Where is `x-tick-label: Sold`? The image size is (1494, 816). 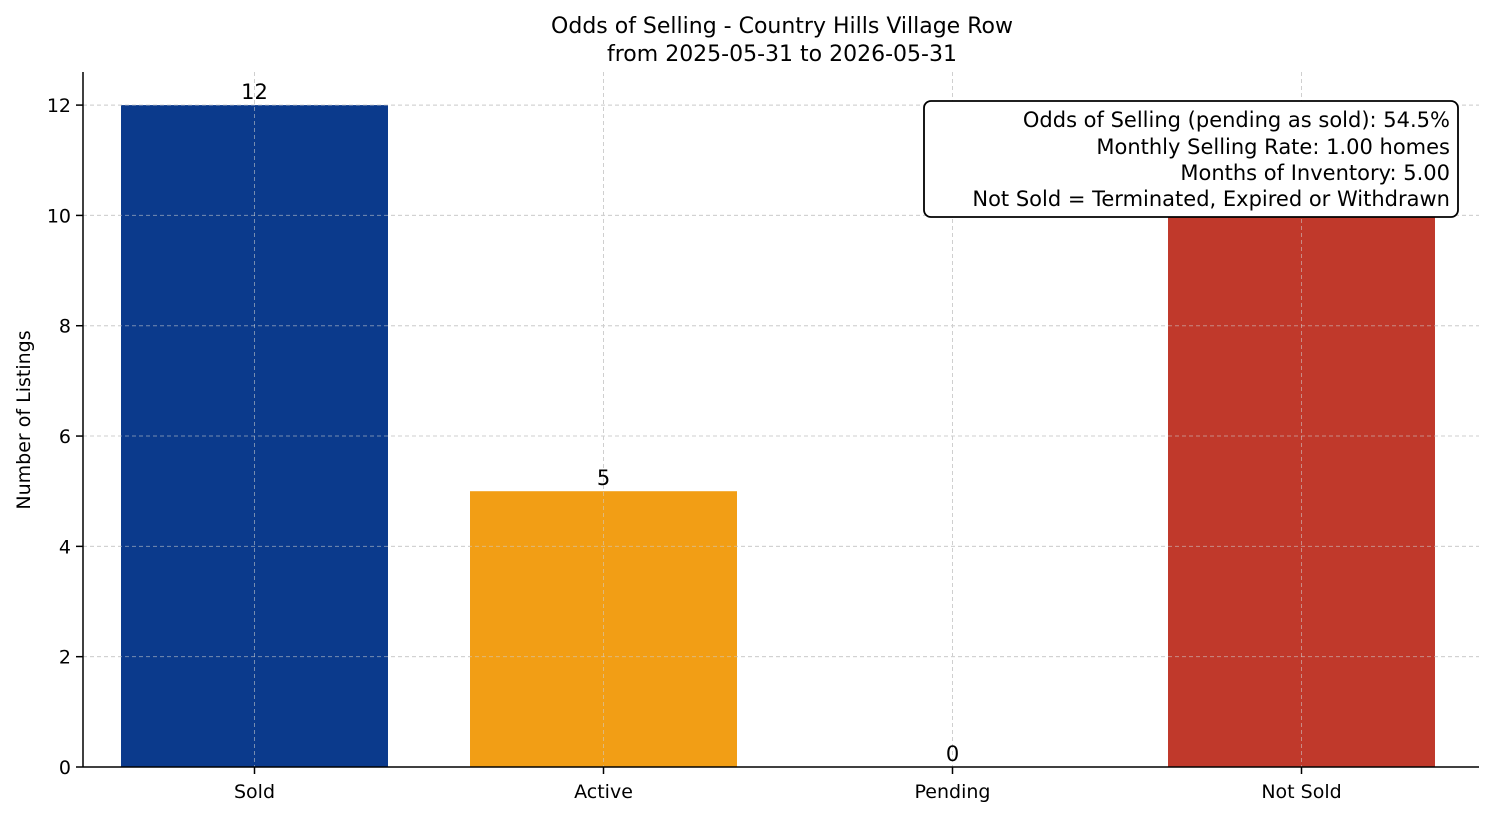
x-tick-label: Sold is located at coordinates (254, 792).